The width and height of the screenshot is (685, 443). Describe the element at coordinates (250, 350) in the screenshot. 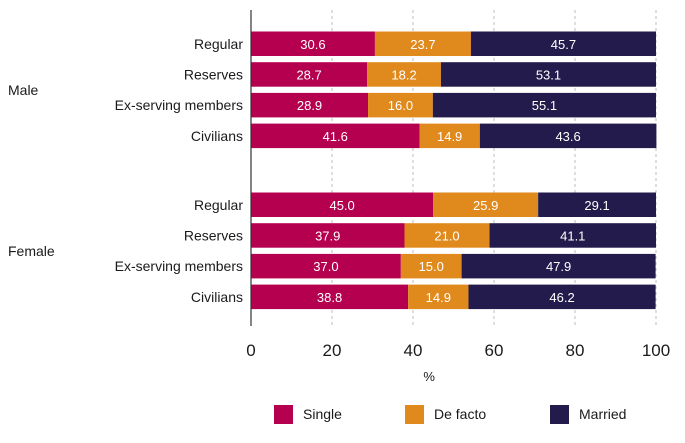

I see `x-tick-label: 0` at that location.